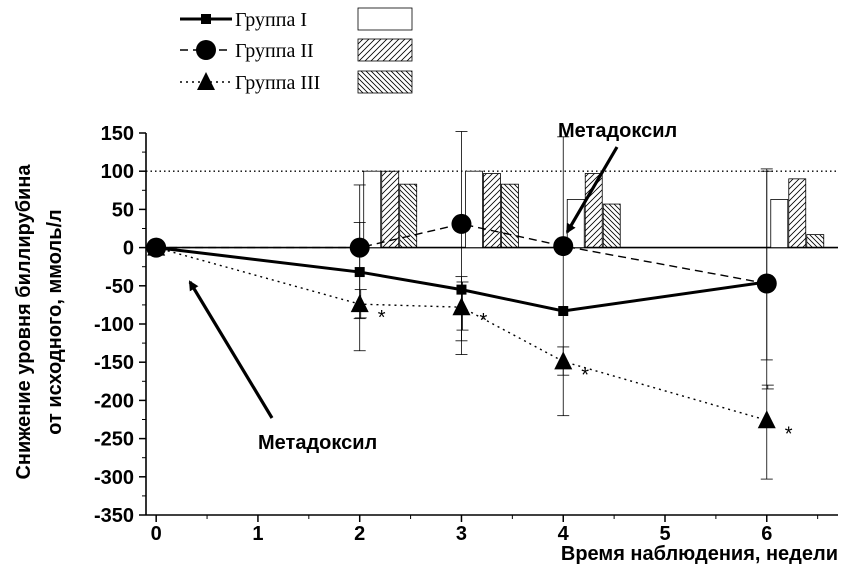 The height and width of the screenshot is (569, 860). What do you see at coordinates (359, 534) in the screenshot?
I see `x-tick-label: 2` at bounding box center [359, 534].